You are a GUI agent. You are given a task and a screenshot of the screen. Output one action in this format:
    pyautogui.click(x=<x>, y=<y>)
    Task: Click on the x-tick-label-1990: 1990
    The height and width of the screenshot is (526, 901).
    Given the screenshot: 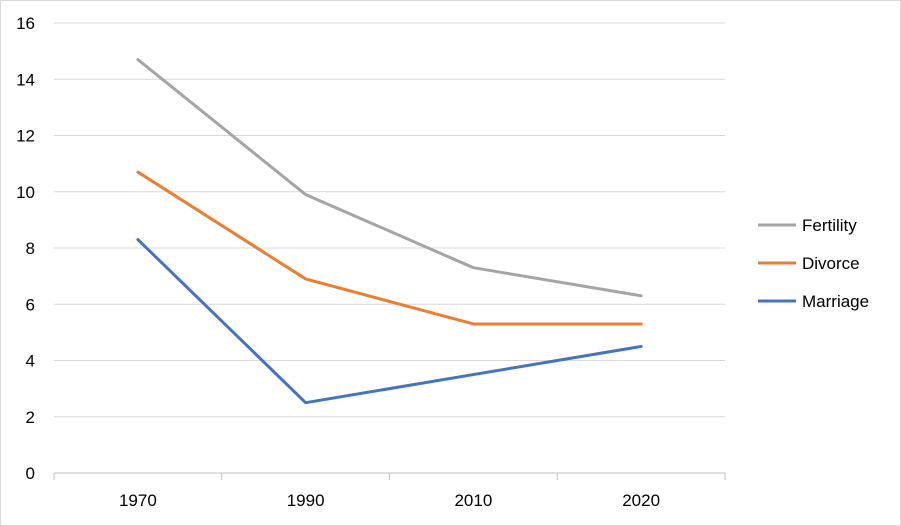 What is the action you would take?
    pyautogui.click(x=306, y=500)
    